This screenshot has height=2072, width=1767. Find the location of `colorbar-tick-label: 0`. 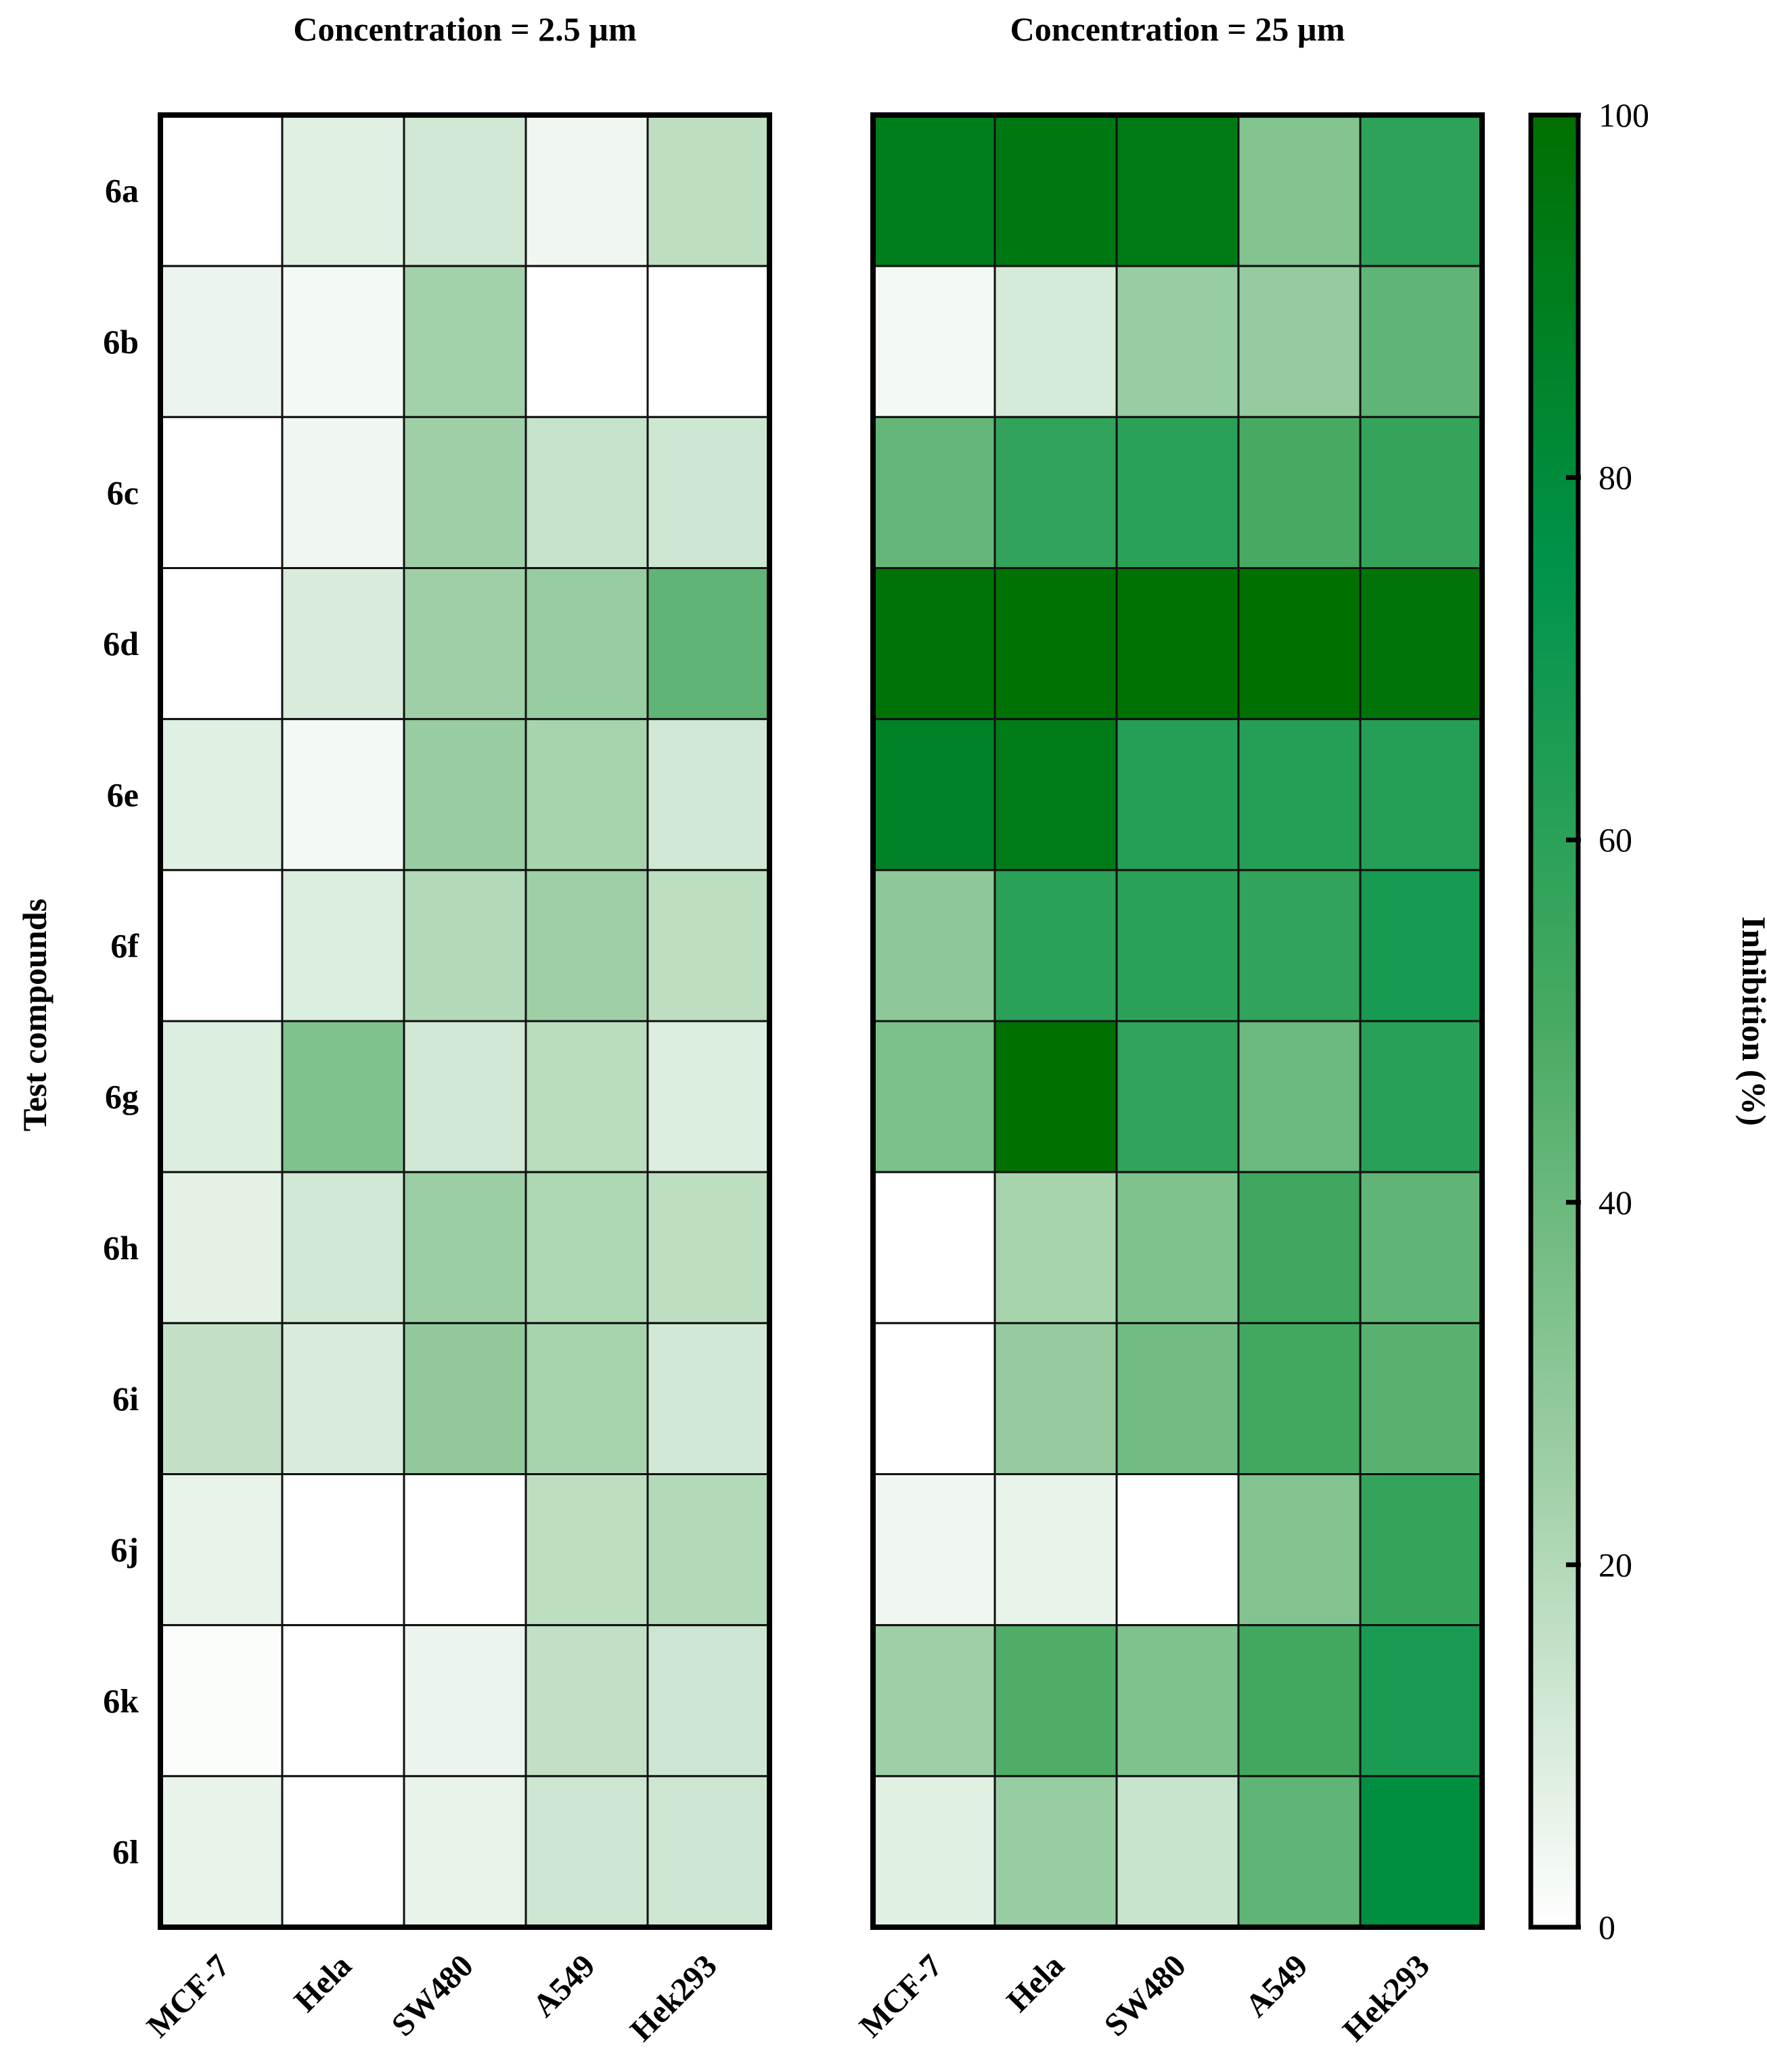

colorbar-tick-label: 0 is located at coordinates (1607, 1927).